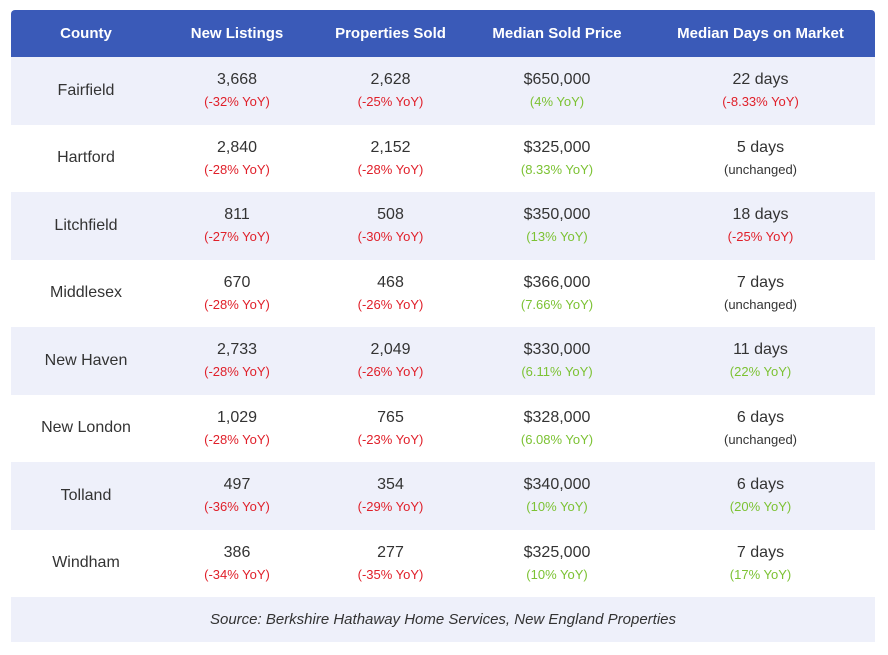  What do you see at coordinates (390, 91) in the screenshot?
I see `properties-sold-cell: 2,628 (-25% YoY)` at bounding box center [390, 91].